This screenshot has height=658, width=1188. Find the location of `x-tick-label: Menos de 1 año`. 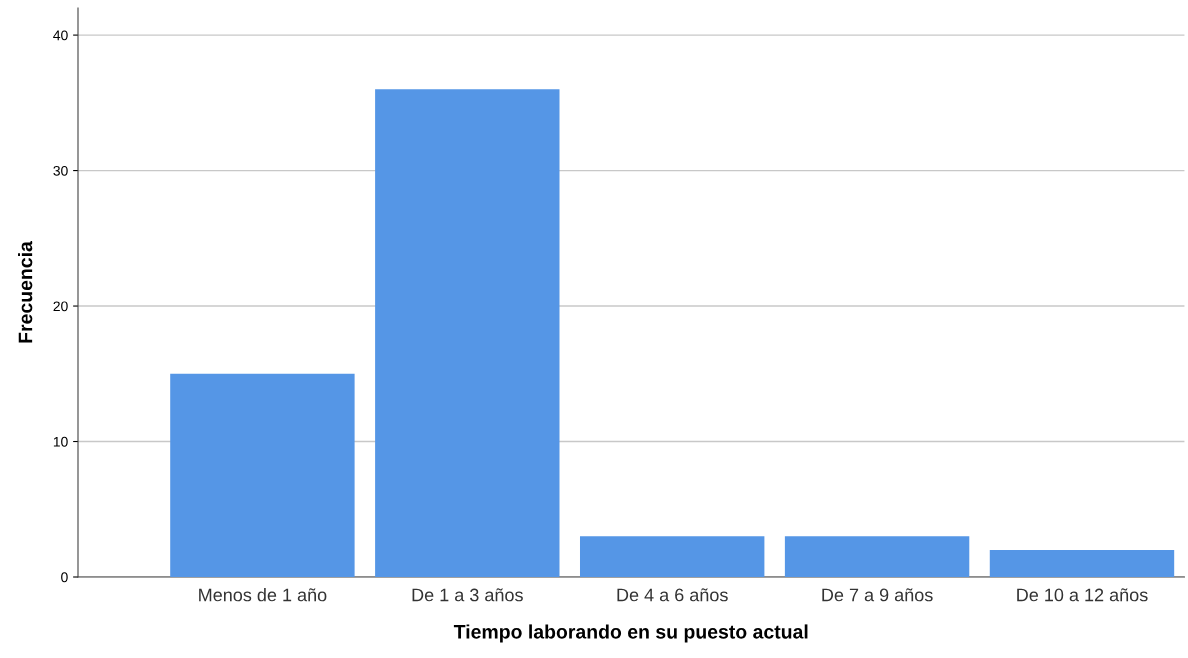

x-tick-label: Menos de 1 año is located at coordinates (263, 595).